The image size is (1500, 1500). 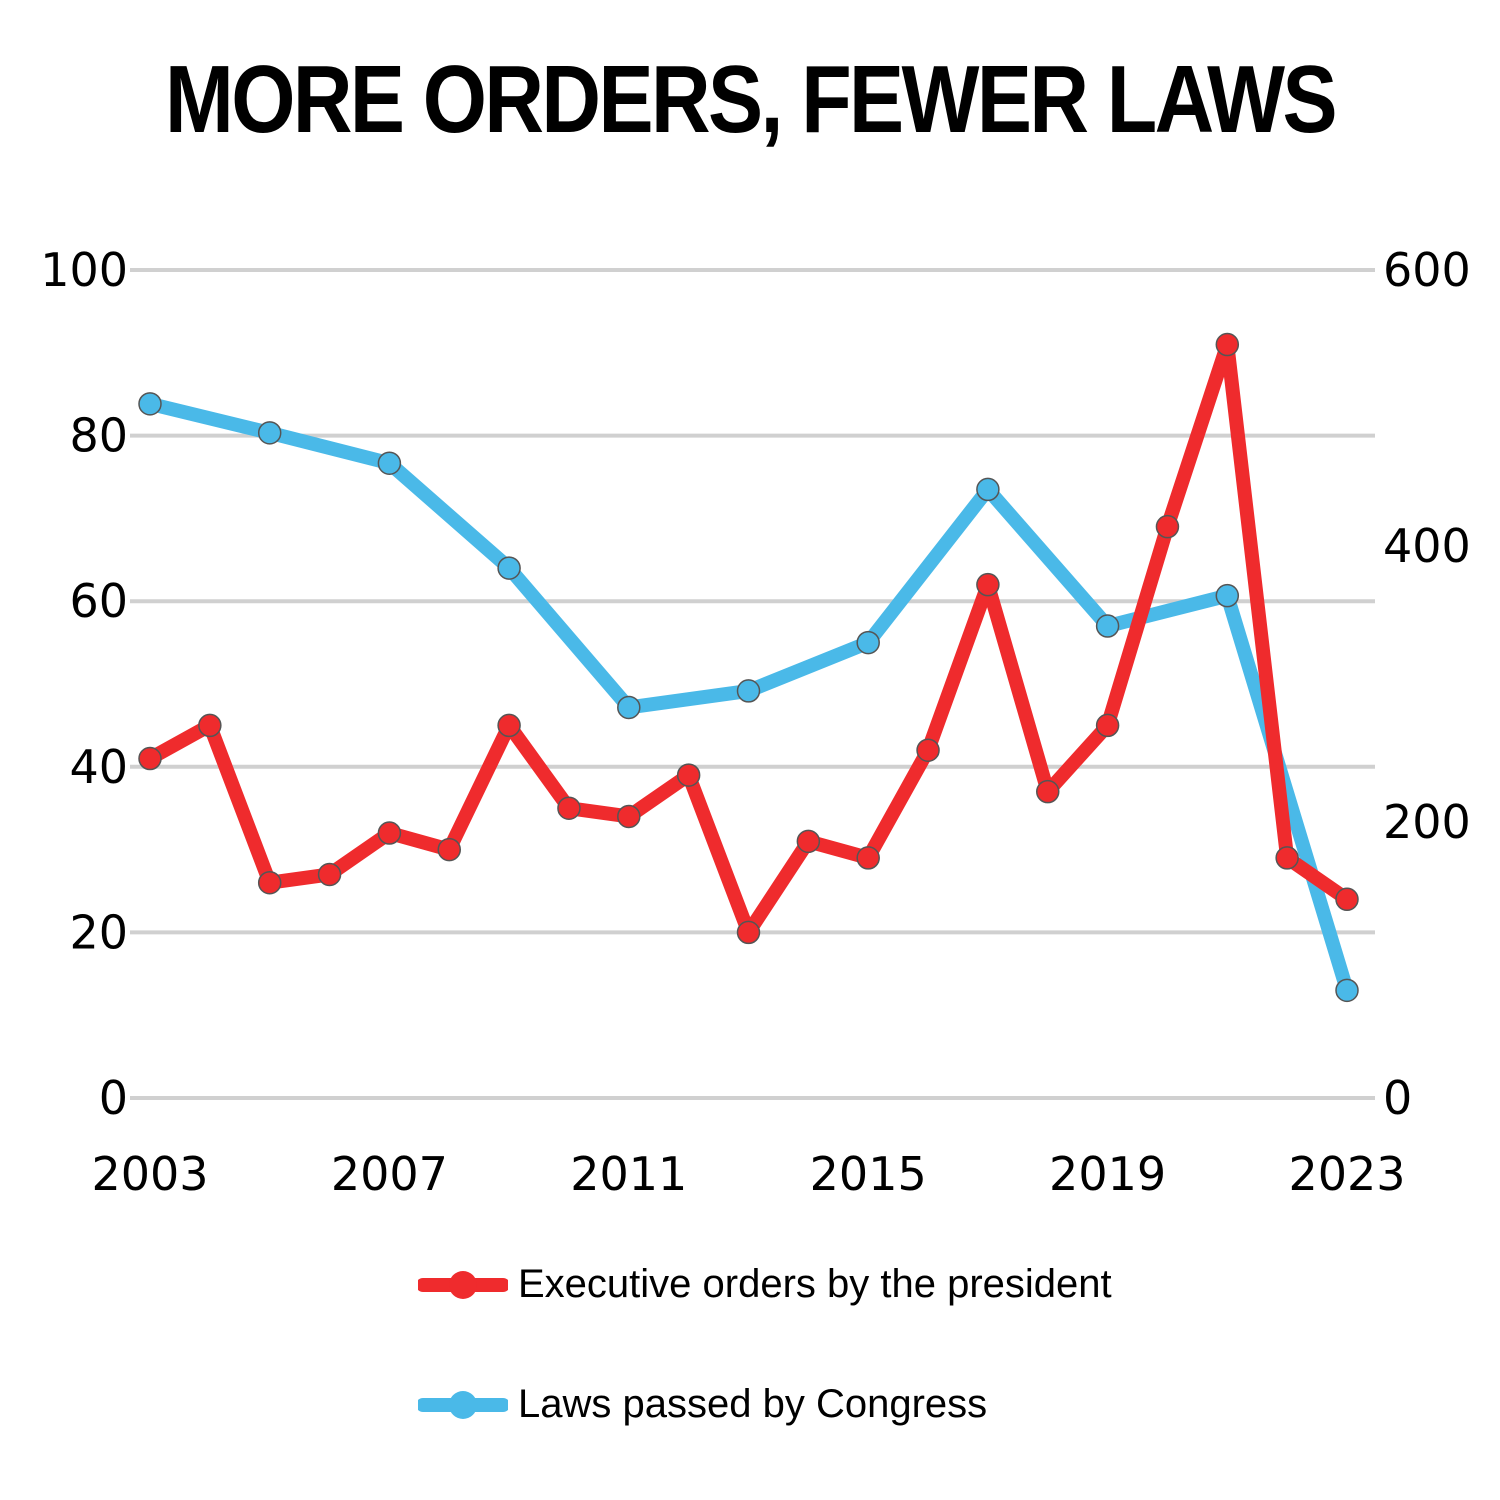 I want to click on left-tick-label-4: 80, so click(x=98, y=436).